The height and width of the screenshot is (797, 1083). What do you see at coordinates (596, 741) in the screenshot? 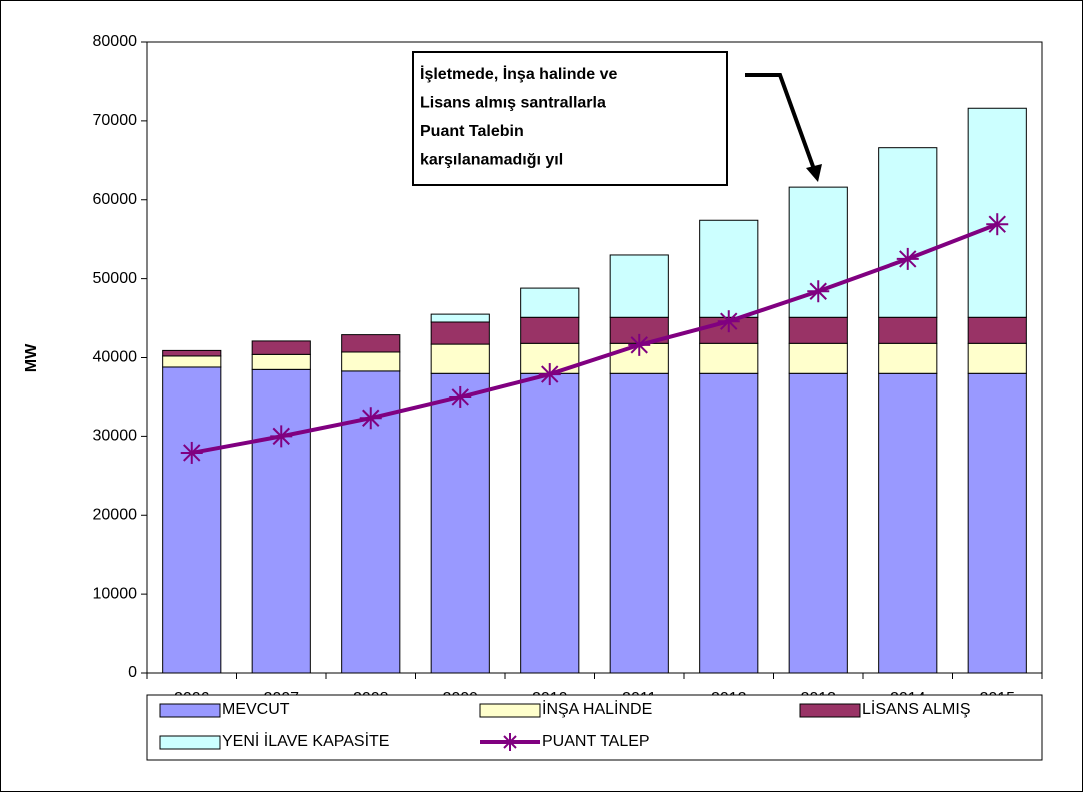
I see `legend-label: PUANT TALEP` at bounding box center [596, 741].